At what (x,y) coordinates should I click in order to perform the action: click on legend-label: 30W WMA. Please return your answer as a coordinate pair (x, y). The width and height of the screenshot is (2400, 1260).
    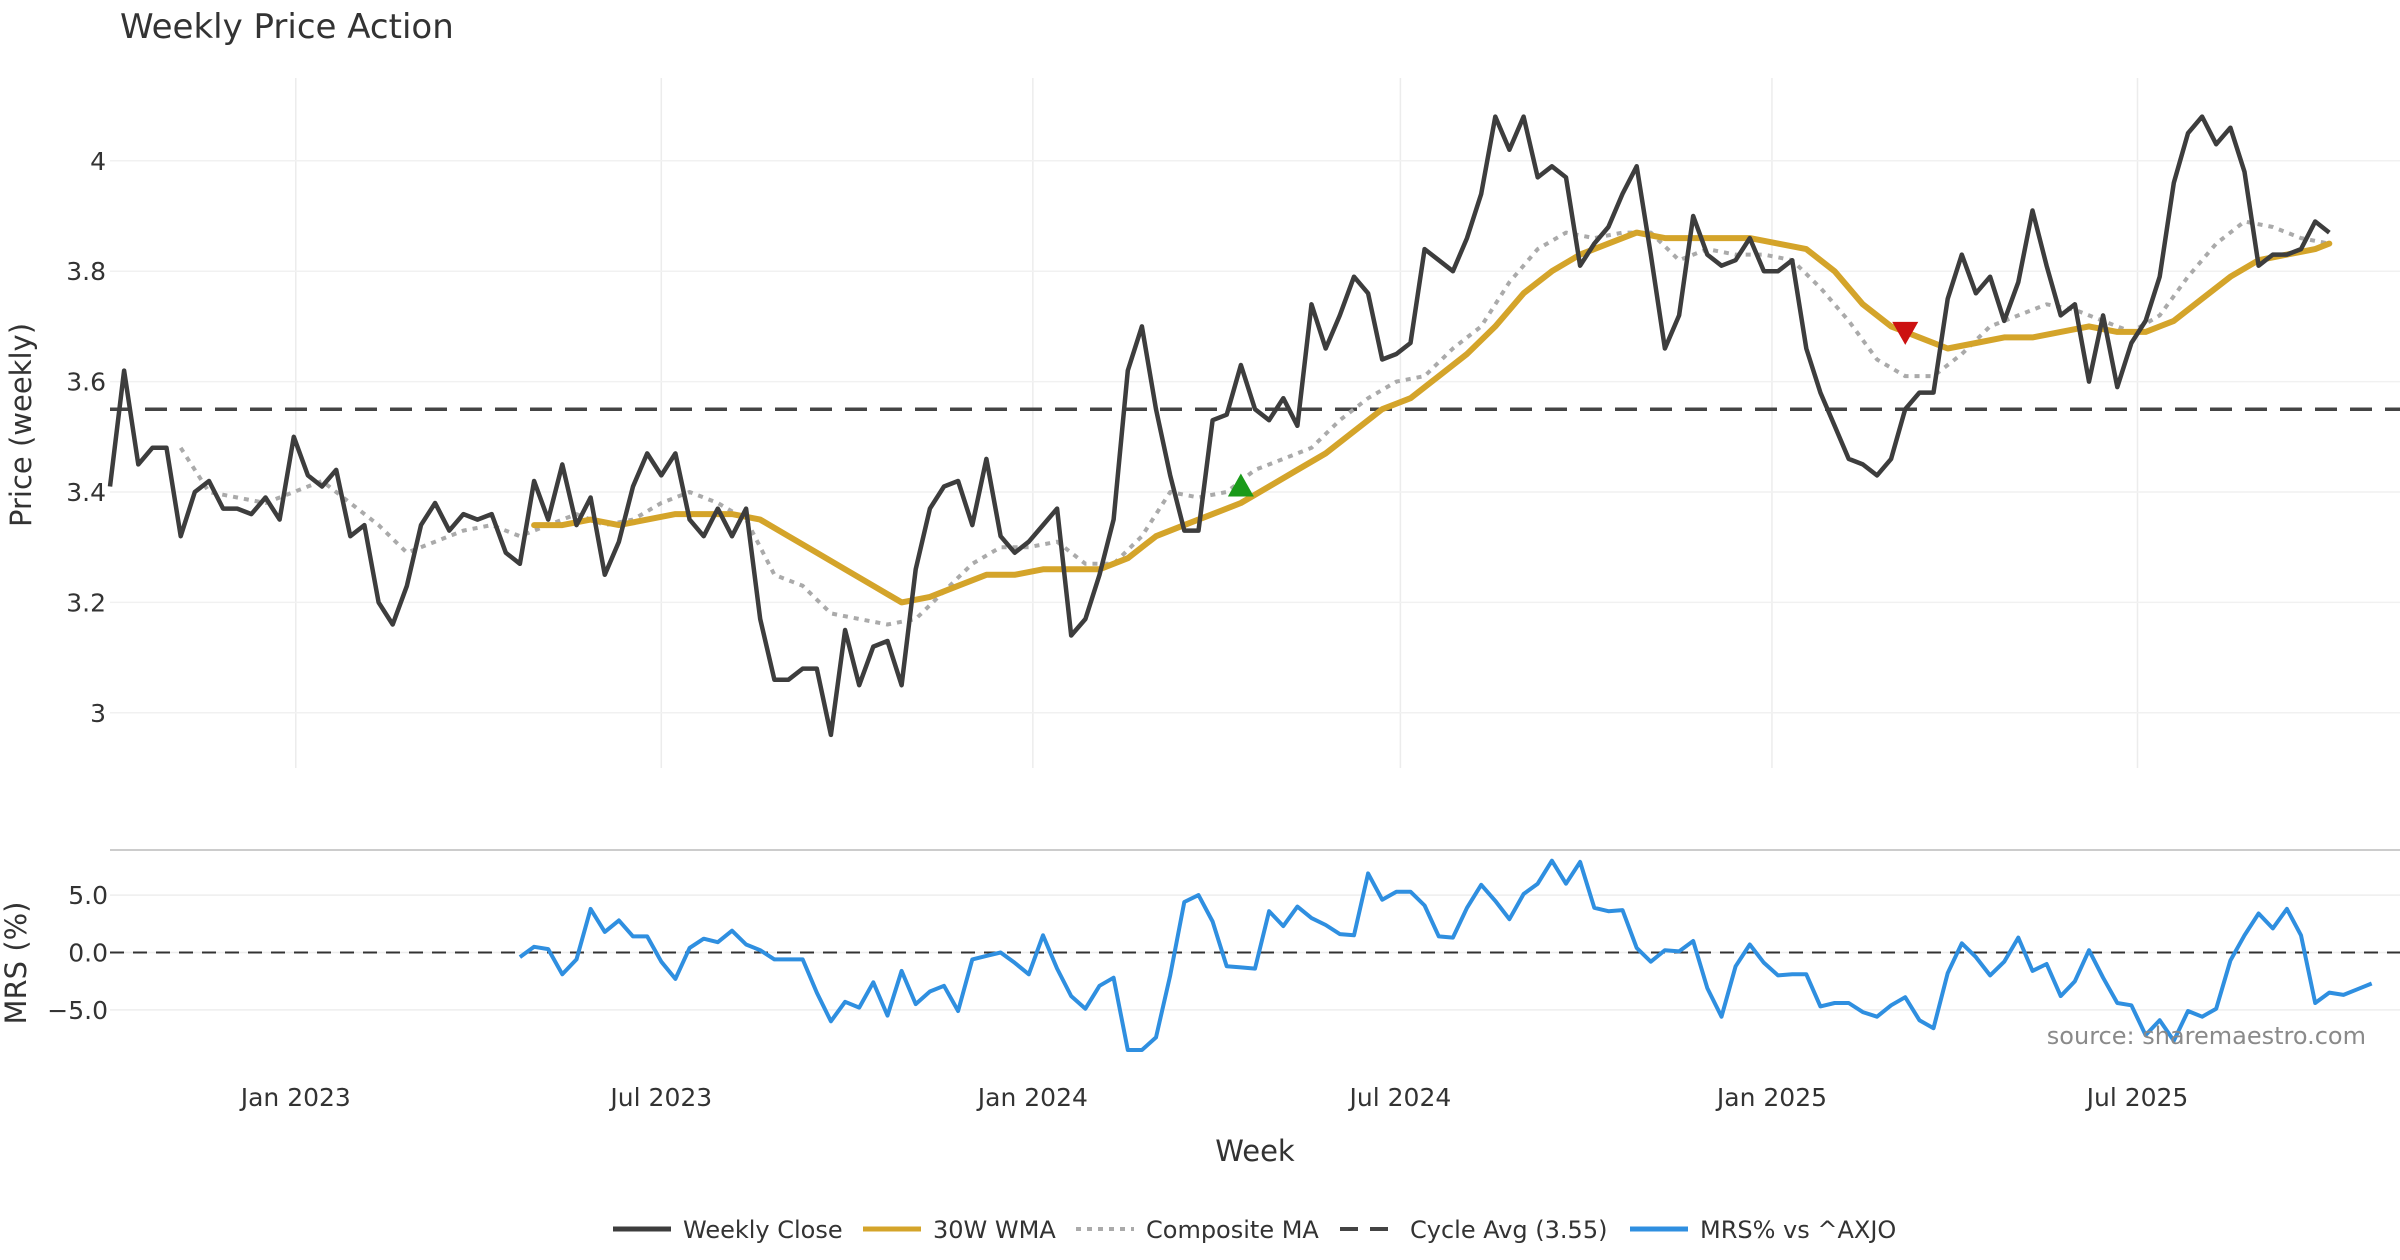
    Looking at the image, I should click on (994, 1230).